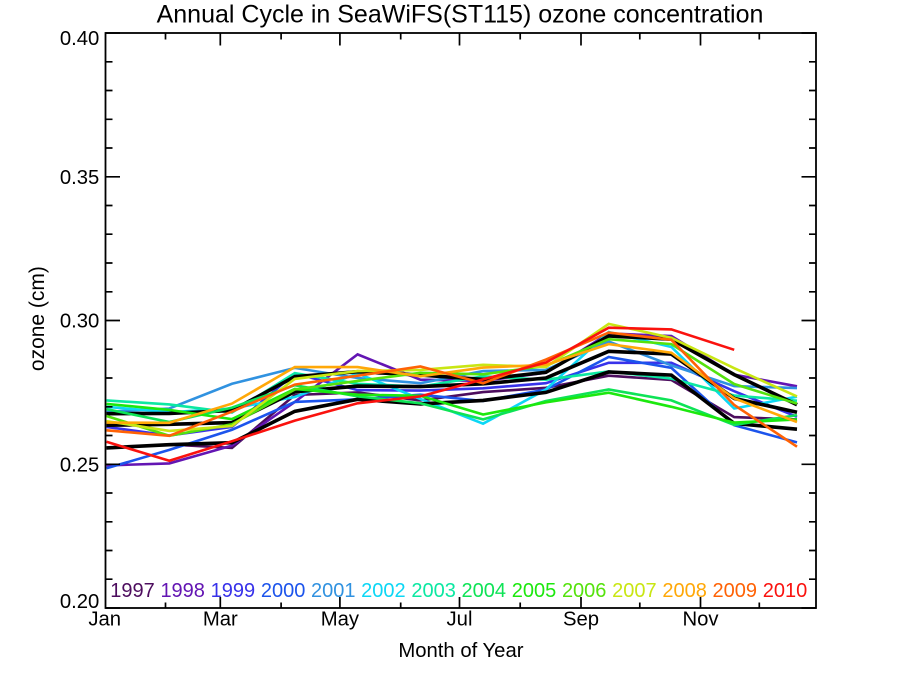 The height and width of the screenshot is (680, 900). Describe the element at coordinates (220, 620) in the screenshot. I see `svg-text: Mar` at that location.